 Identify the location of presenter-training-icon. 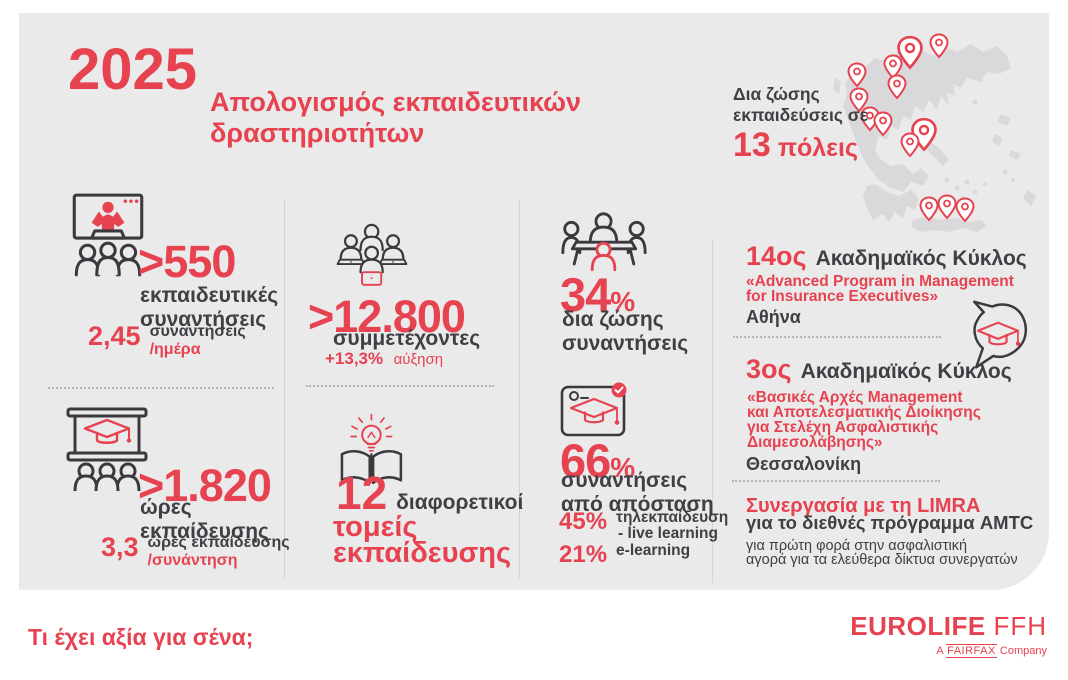
(108, 235).